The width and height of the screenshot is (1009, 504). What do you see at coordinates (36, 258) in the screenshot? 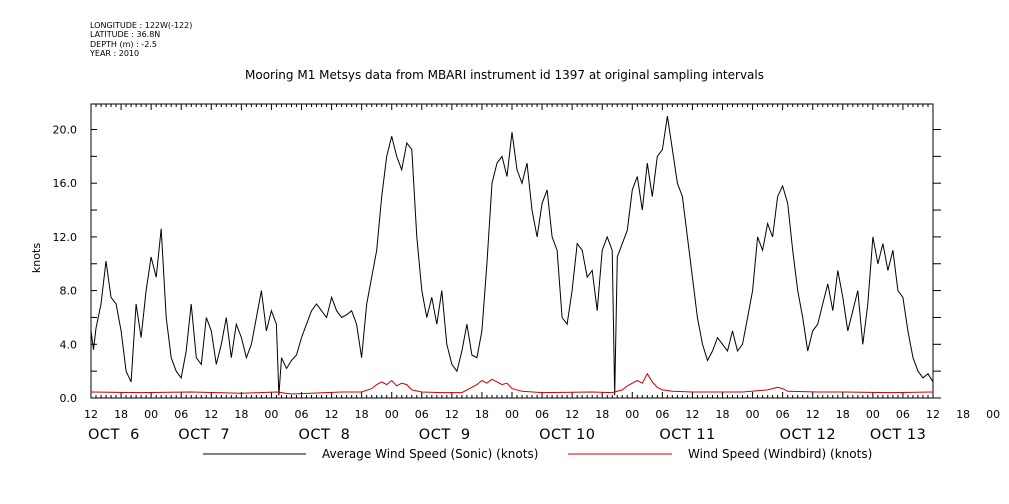
I see `y-axis-label: knots` at bounding box center [36, 258].